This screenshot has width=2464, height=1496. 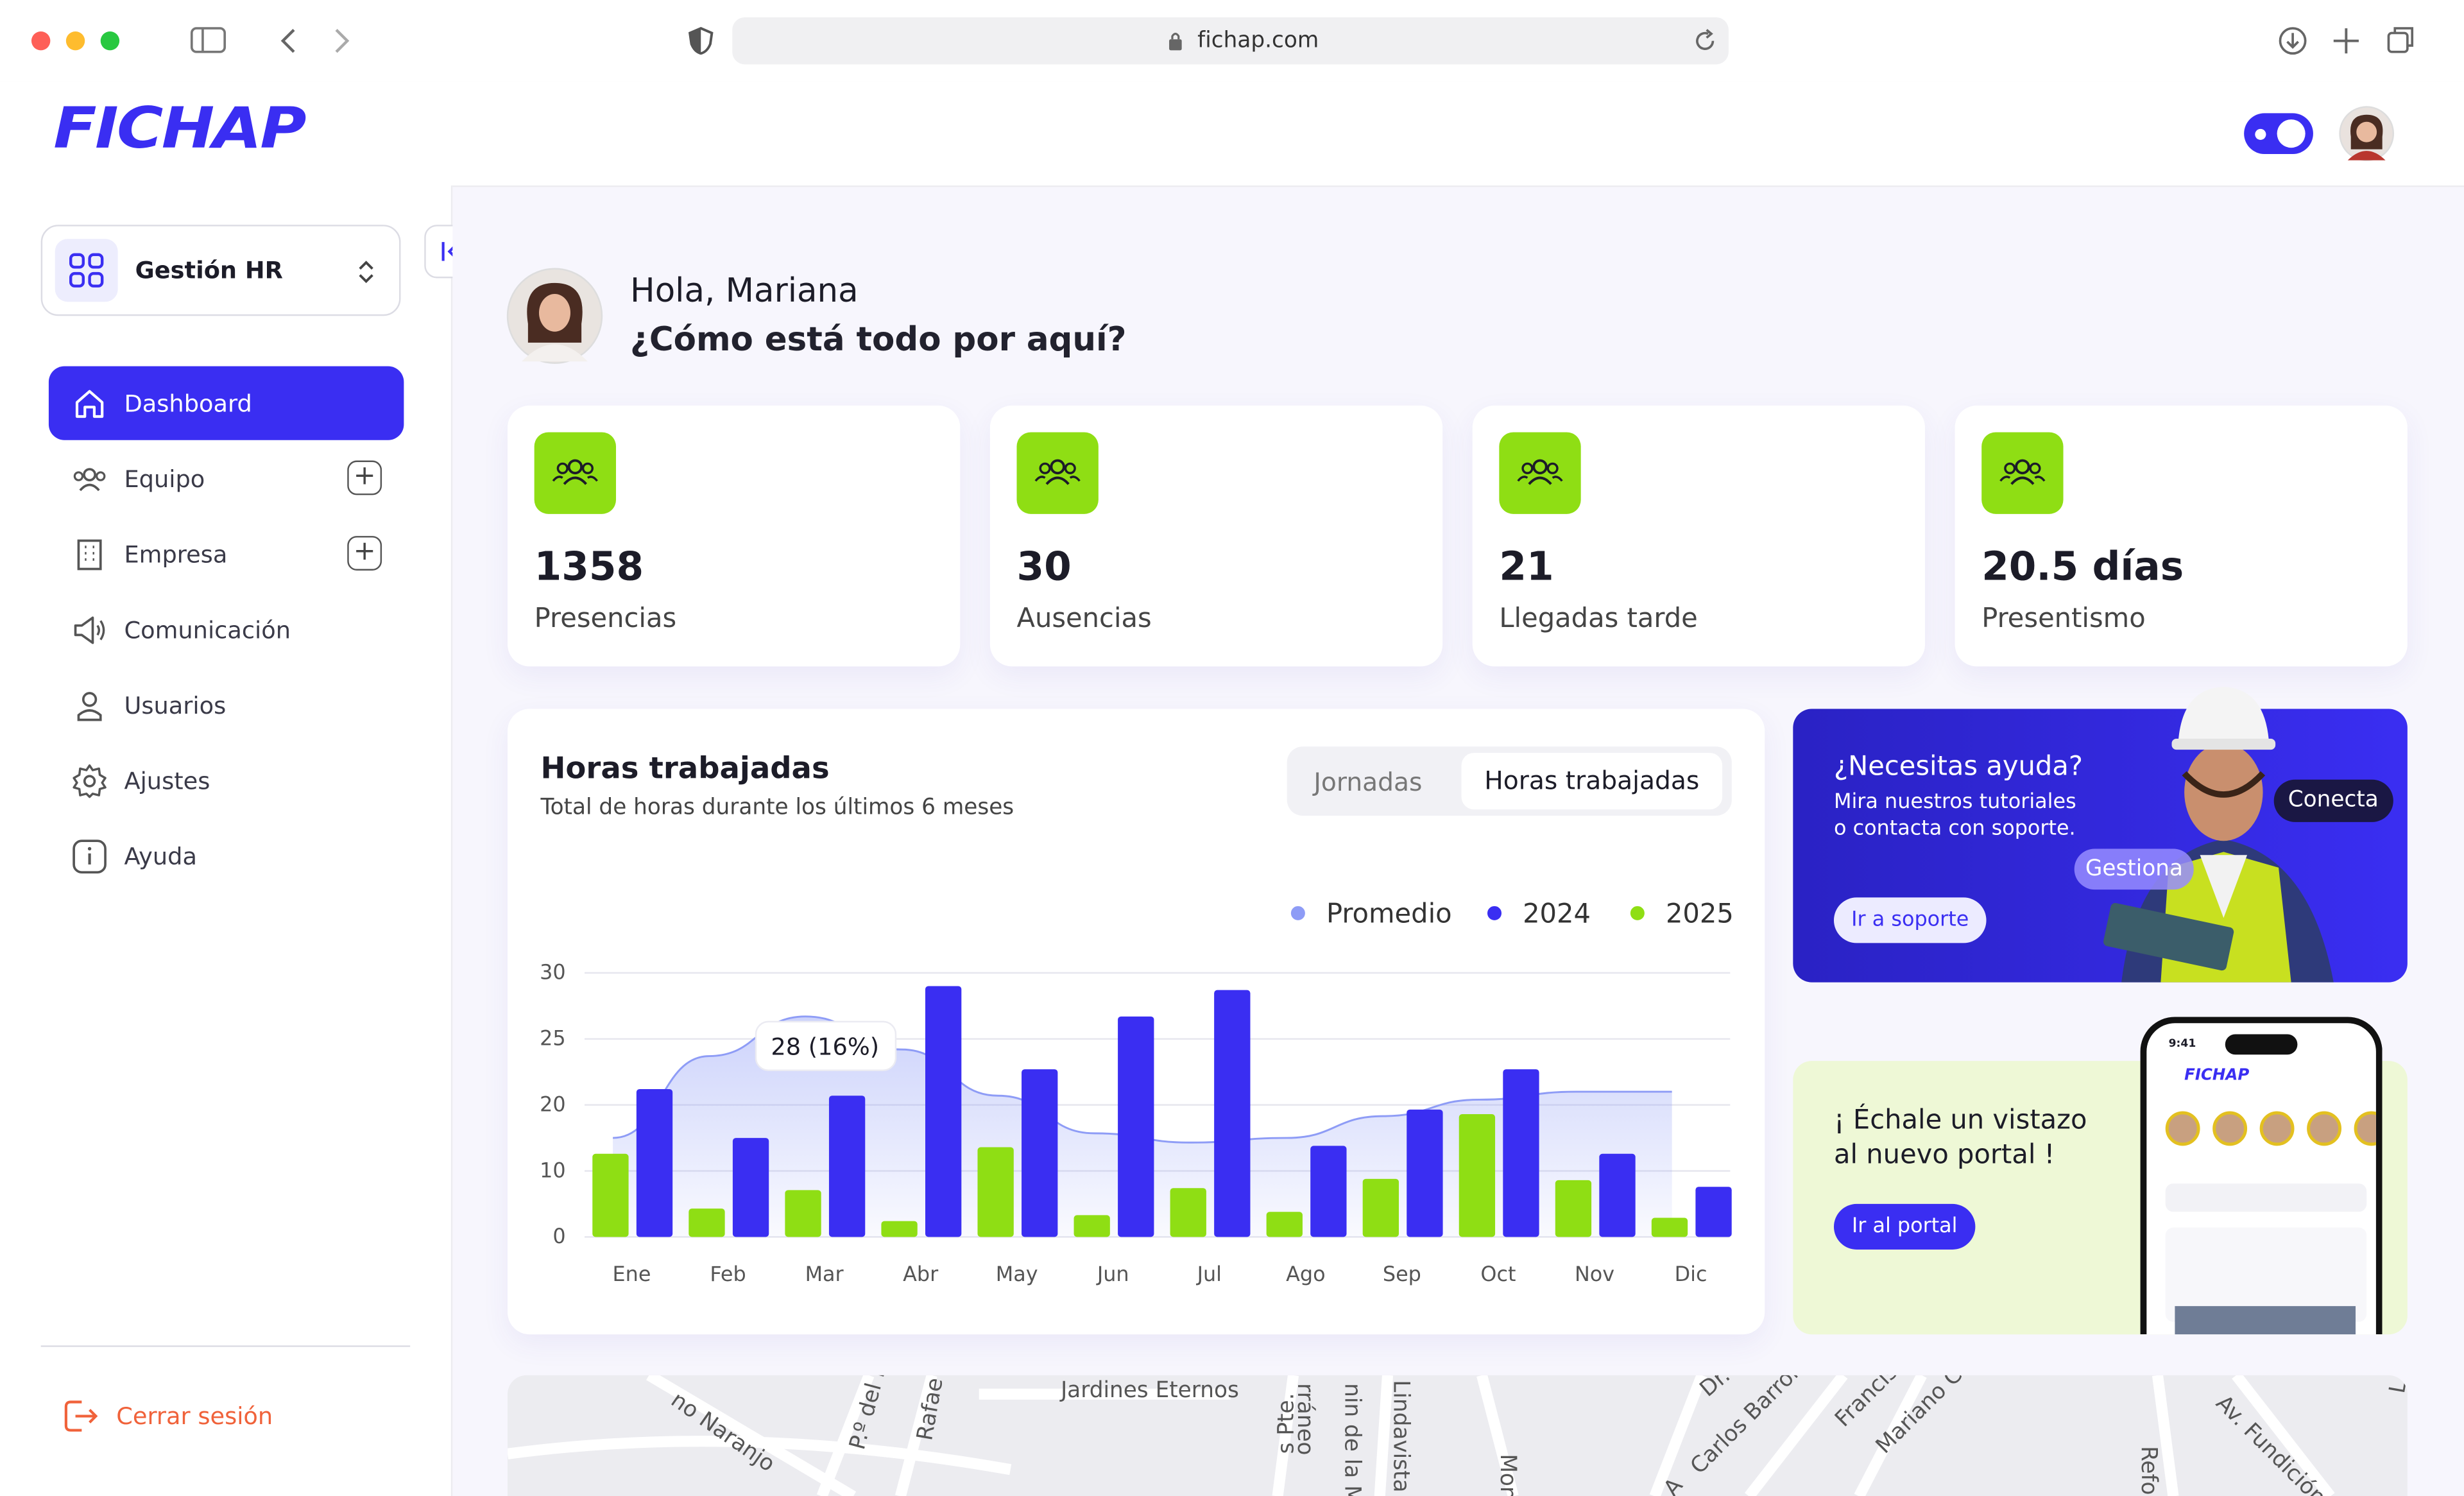 What do you see at coordinates (110, 41) in the screenshot?
I see `zoom-button` at bounding box center [110, 41].